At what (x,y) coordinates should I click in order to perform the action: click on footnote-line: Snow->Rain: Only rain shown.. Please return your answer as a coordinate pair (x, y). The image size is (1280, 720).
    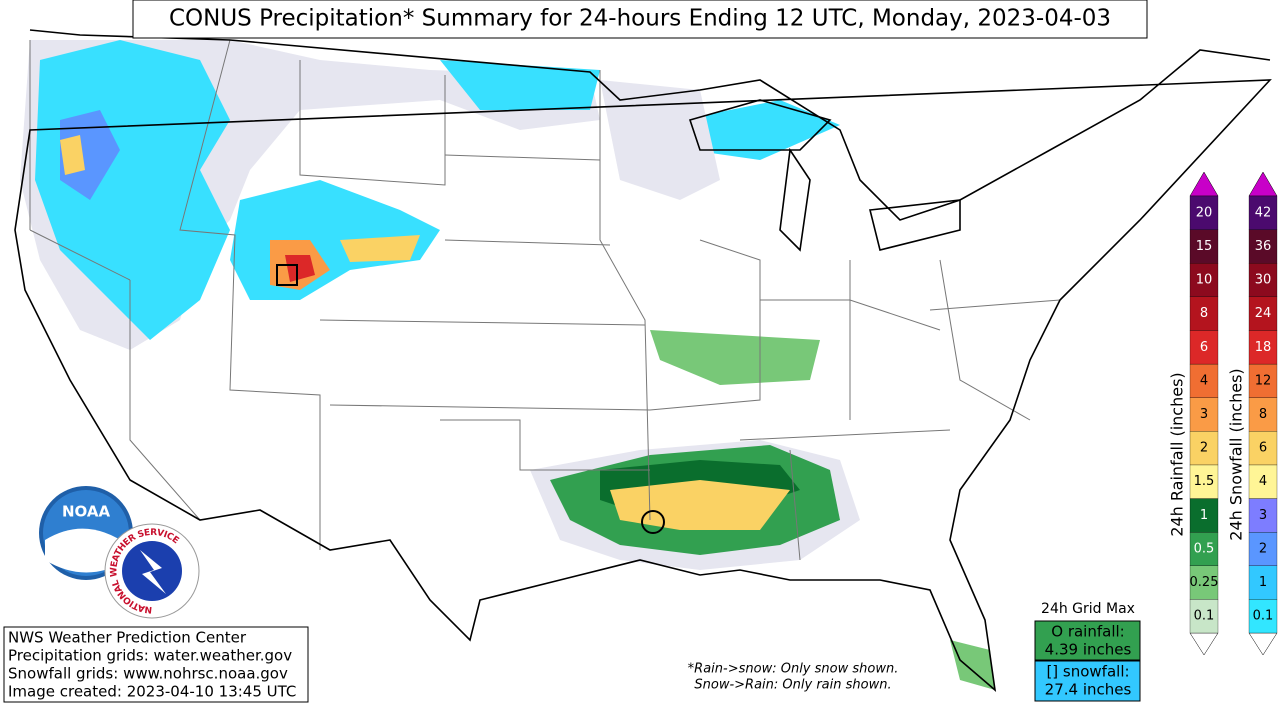
    Looking at the image, I should click on (792, 685).